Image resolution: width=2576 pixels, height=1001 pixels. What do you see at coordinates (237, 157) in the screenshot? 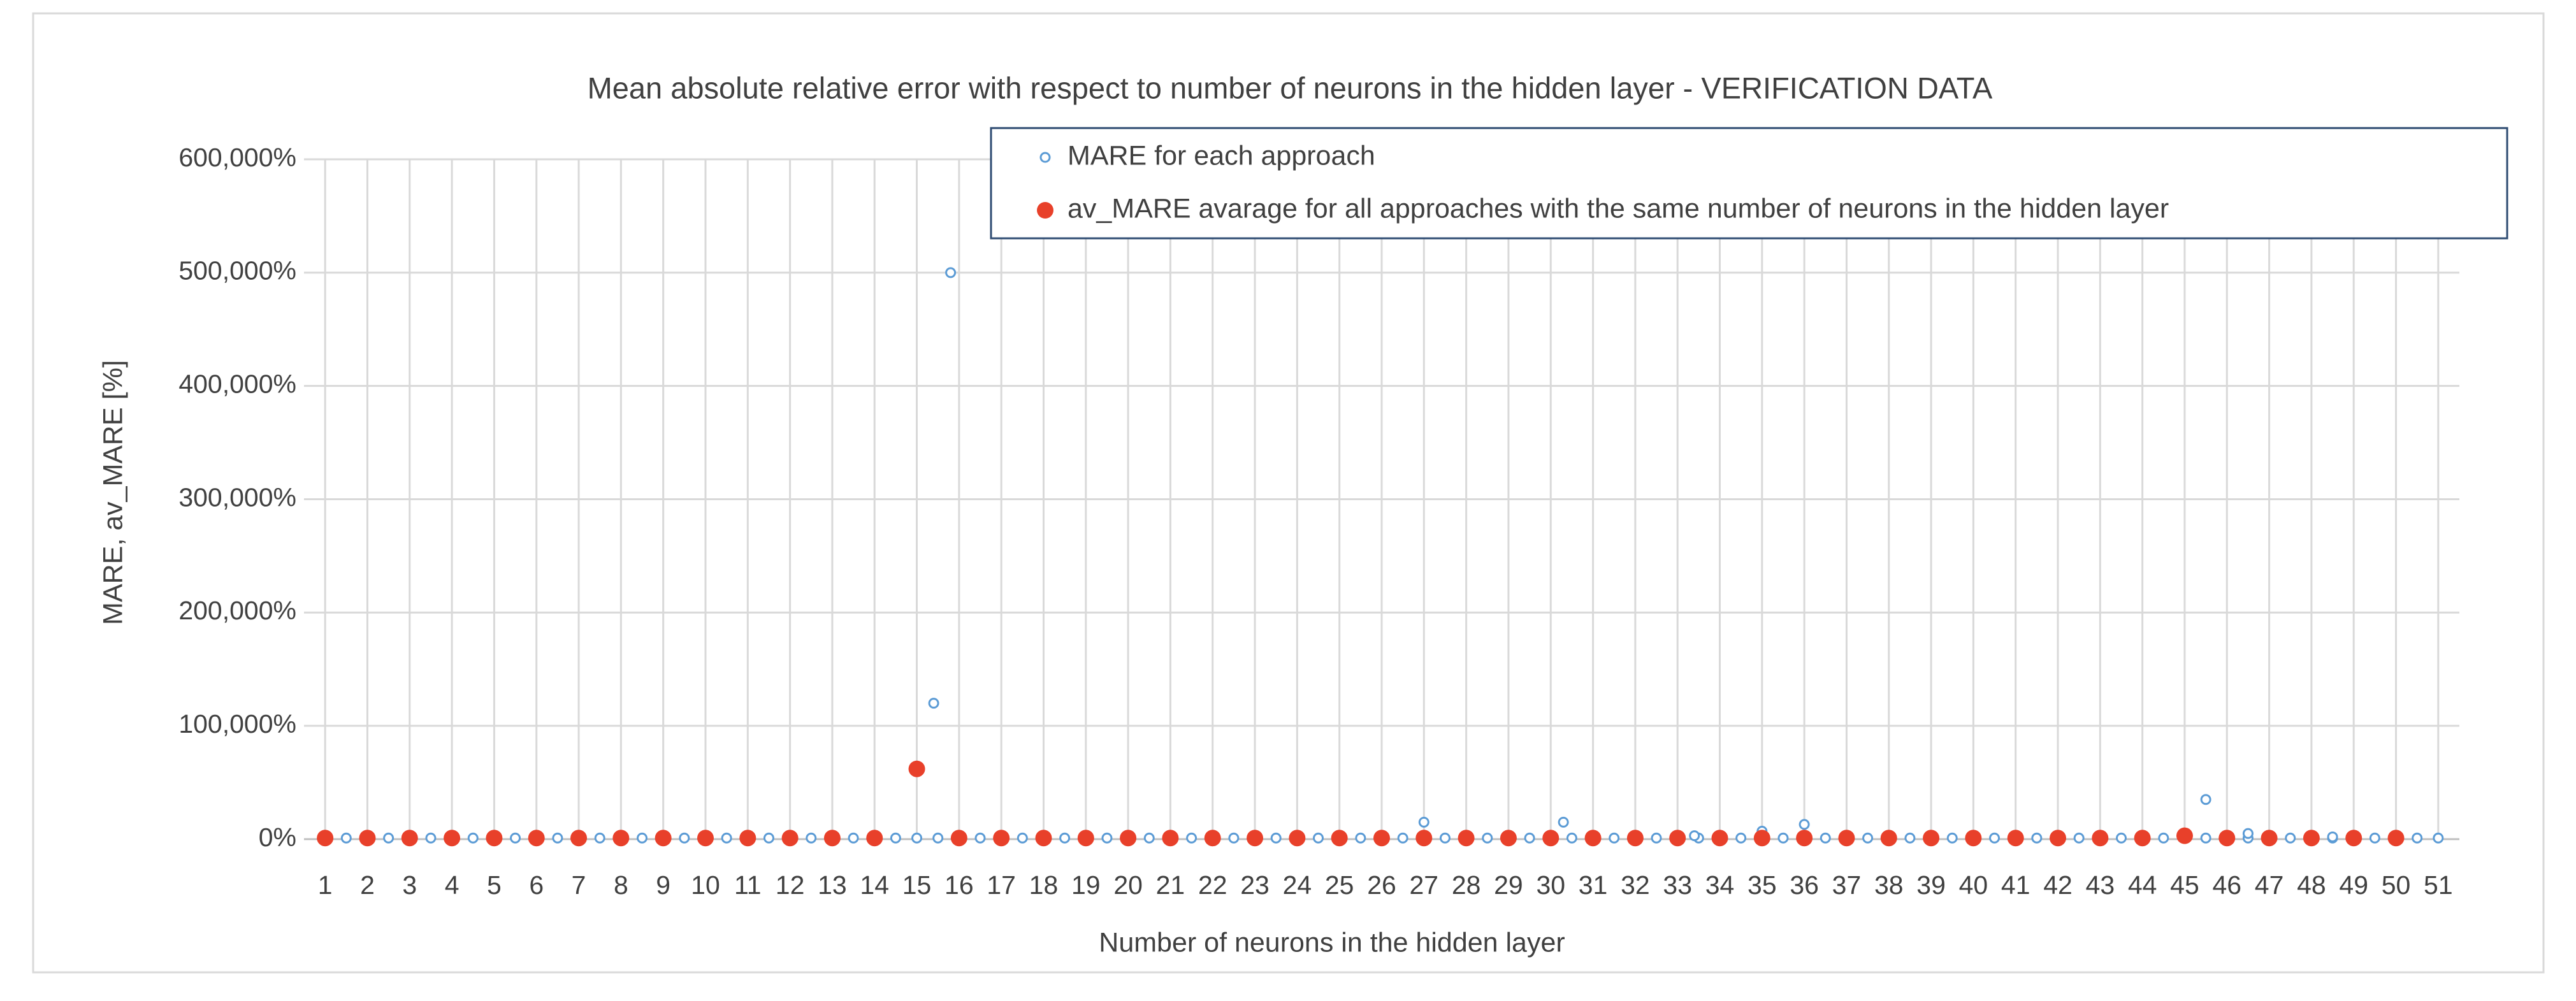
I see `y-tick-label: 600,000%` at bounding box center [237, 157].